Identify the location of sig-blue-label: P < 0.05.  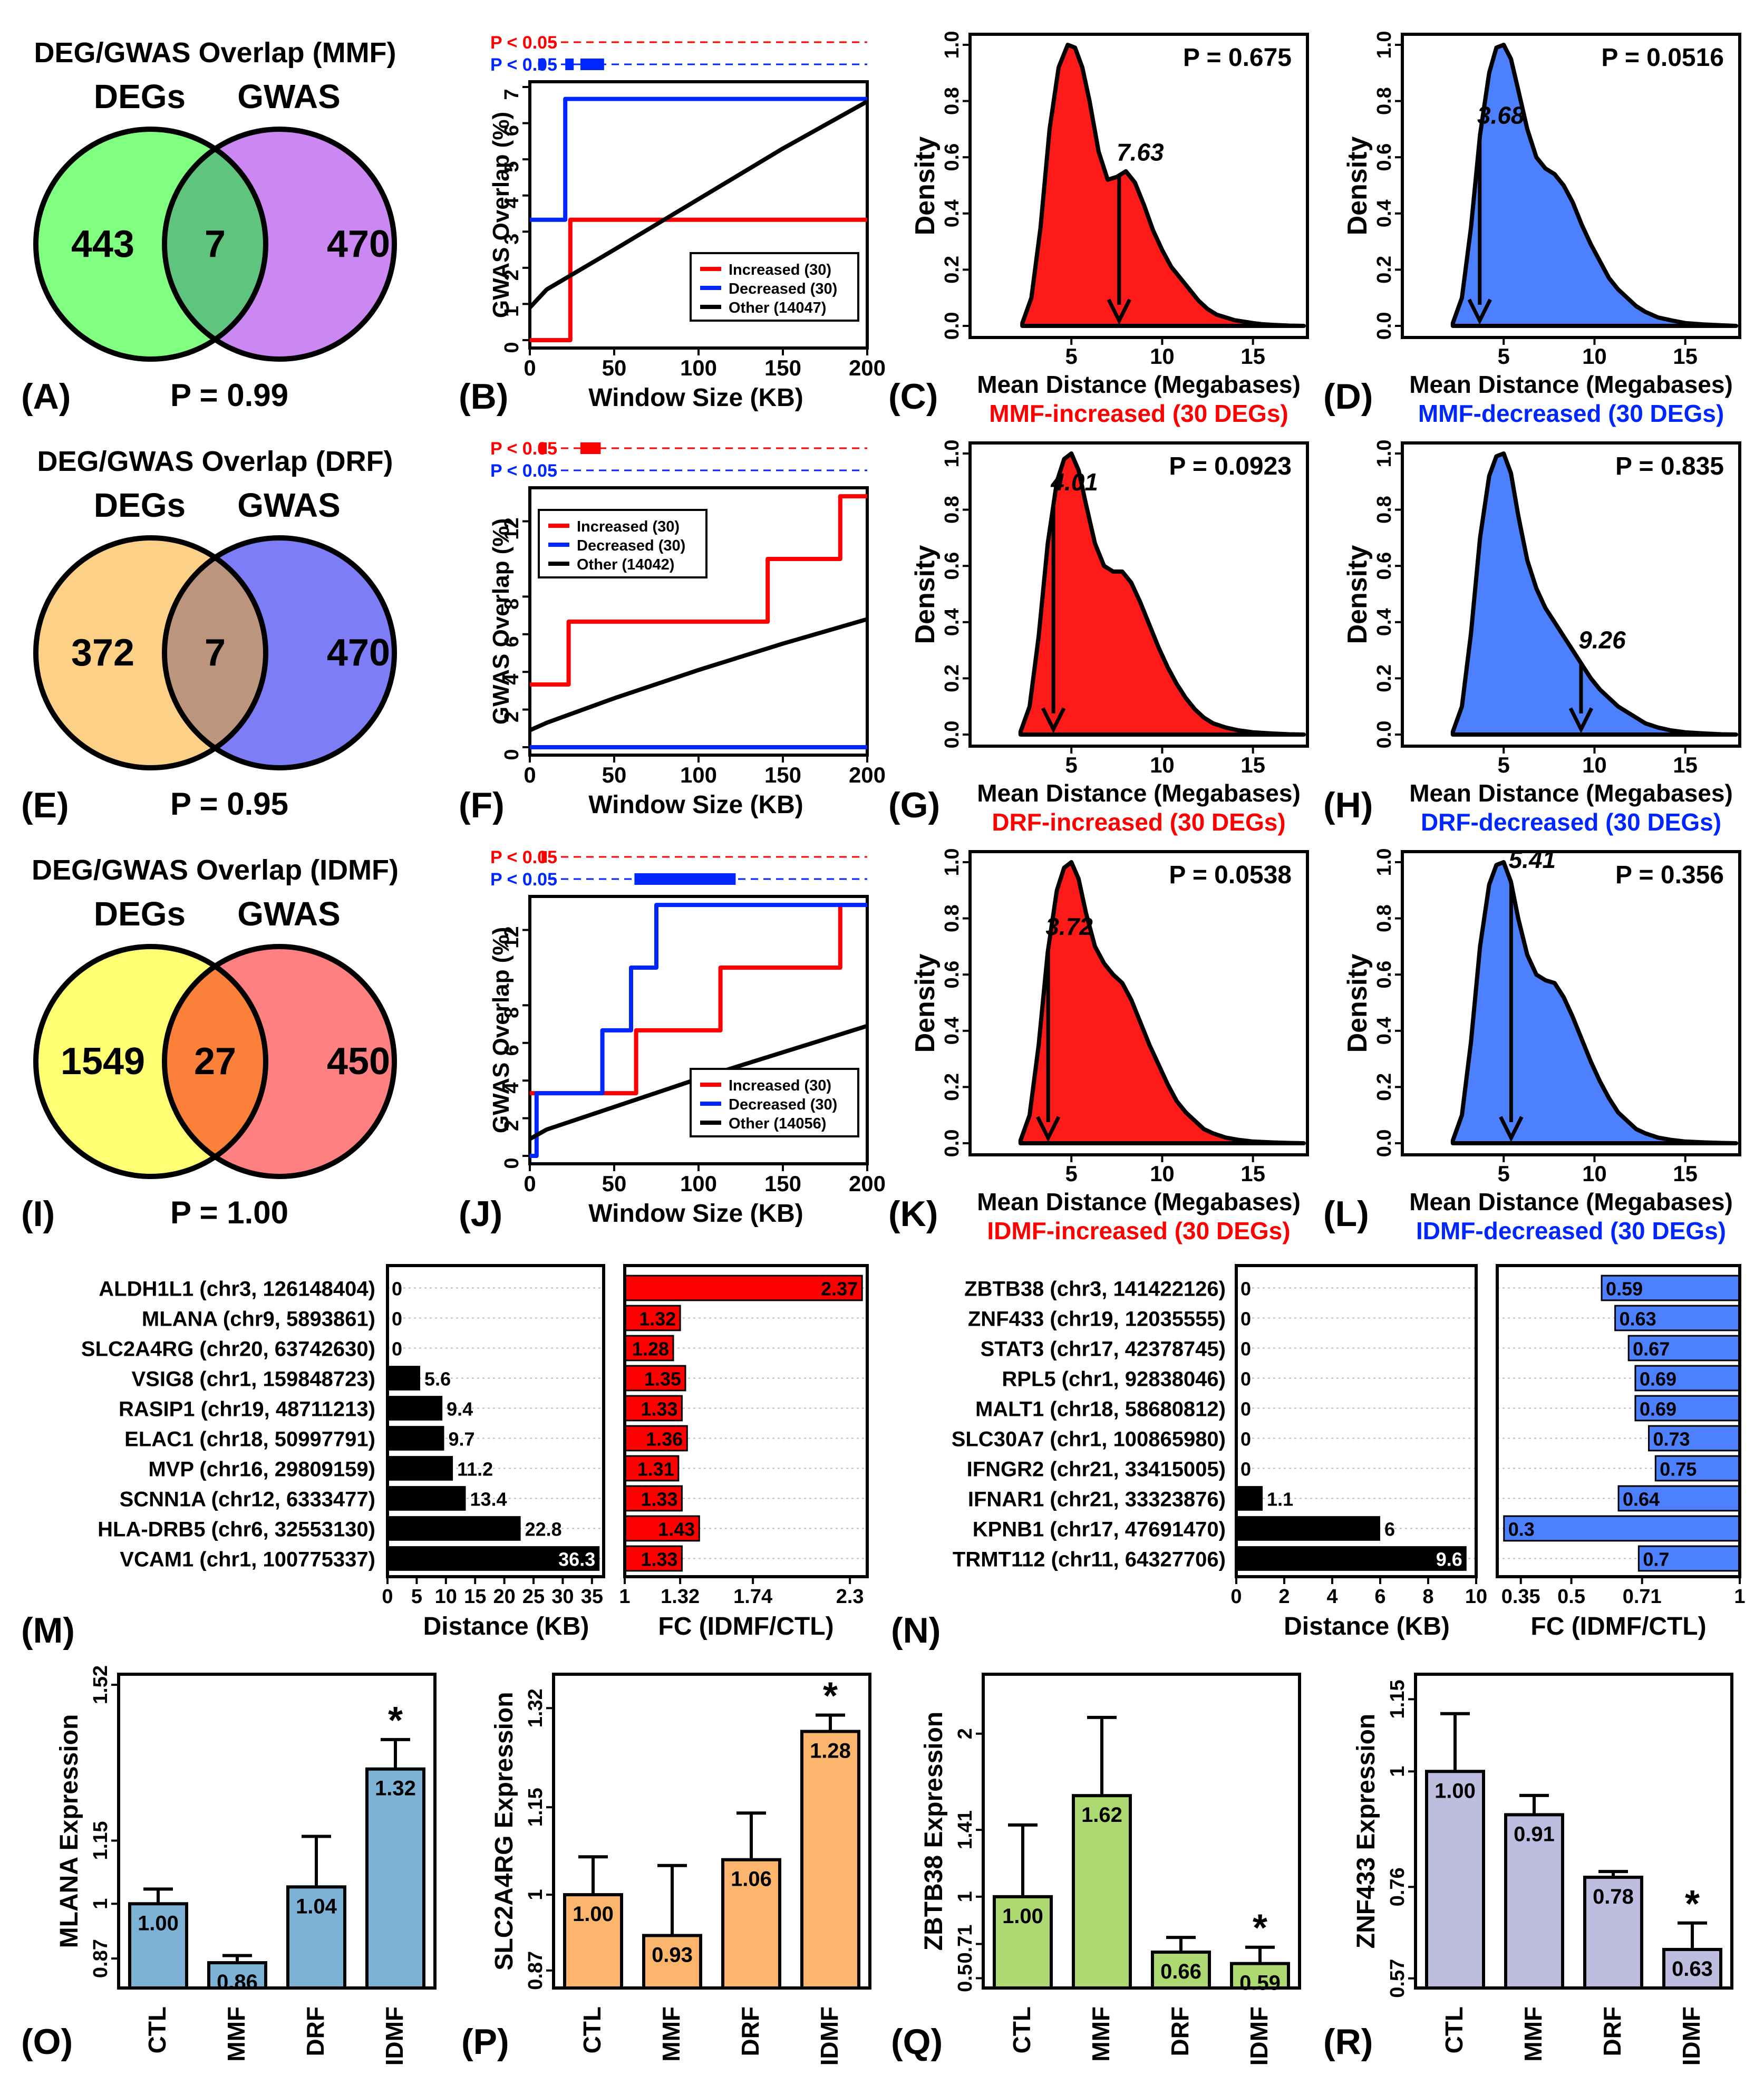
(523, 471).